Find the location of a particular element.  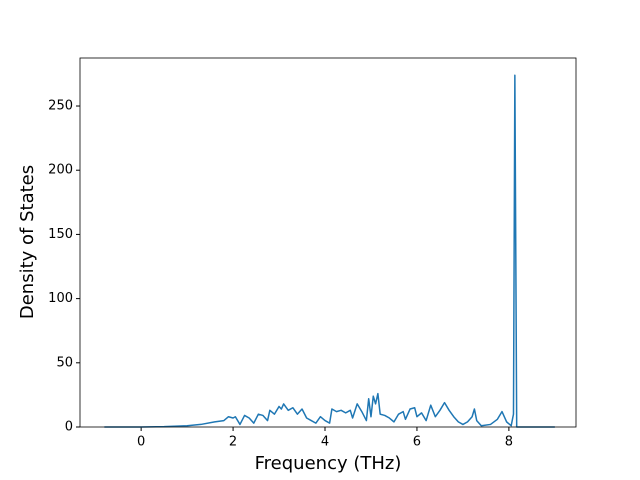

y-tick-label: 50 is located at coordinates (64, 362).